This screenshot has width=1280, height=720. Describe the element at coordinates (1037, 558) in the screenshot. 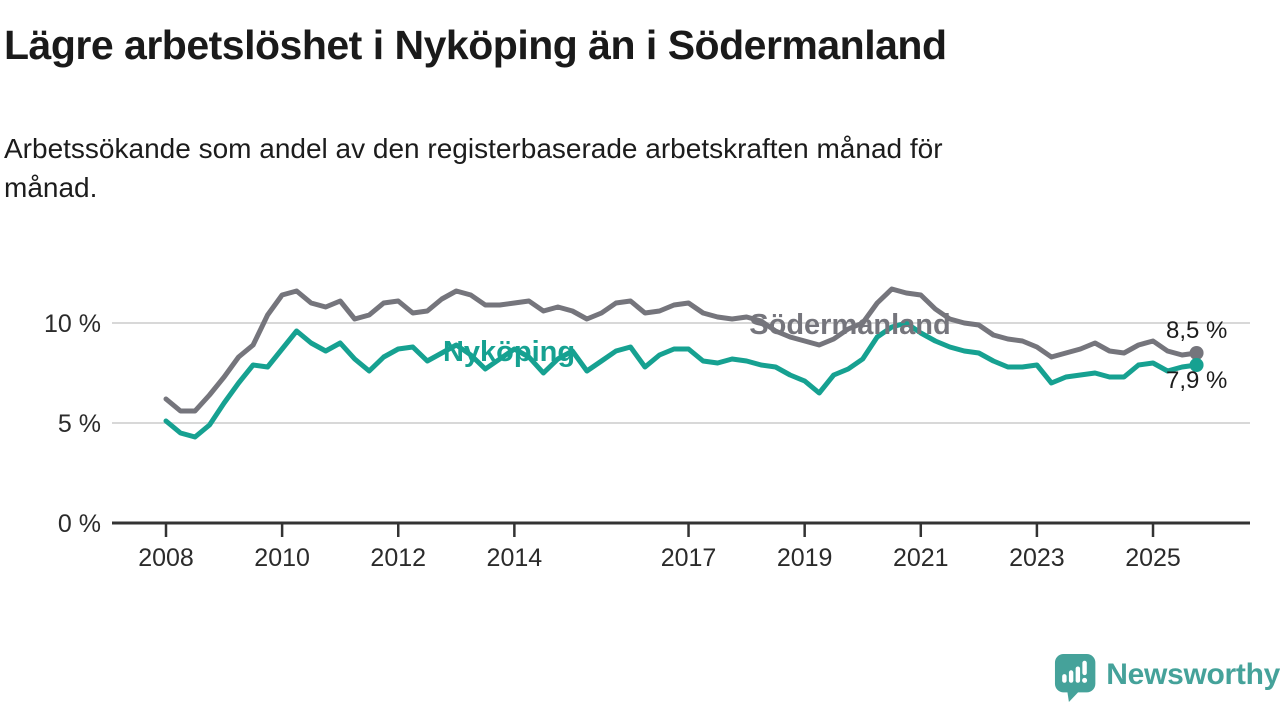

I see `x-tick-label: 2023` at that location.